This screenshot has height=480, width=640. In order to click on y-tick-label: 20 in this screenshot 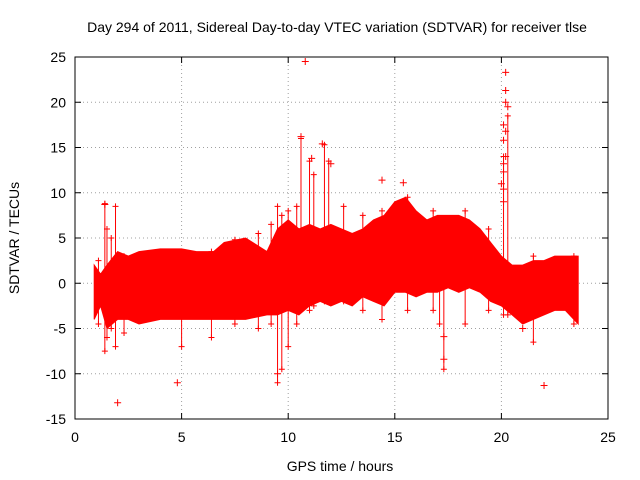, I will do `click(58, 102)`.